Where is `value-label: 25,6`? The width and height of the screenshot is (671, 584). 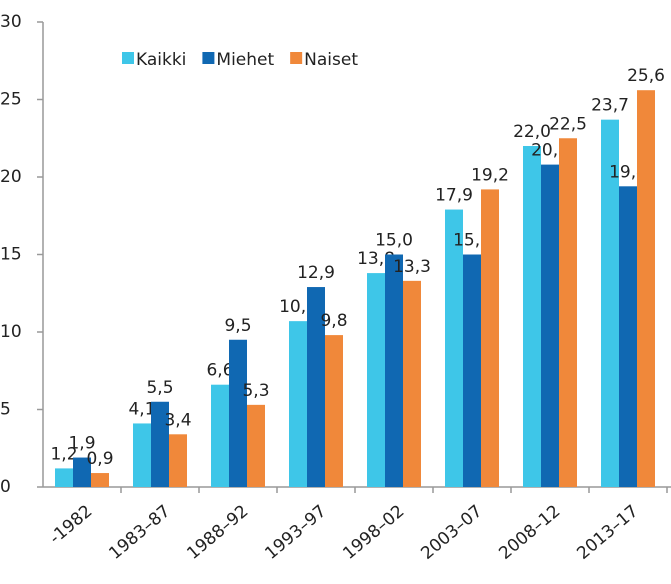 value-label: 25,6 is located at coordinates (646, 76).